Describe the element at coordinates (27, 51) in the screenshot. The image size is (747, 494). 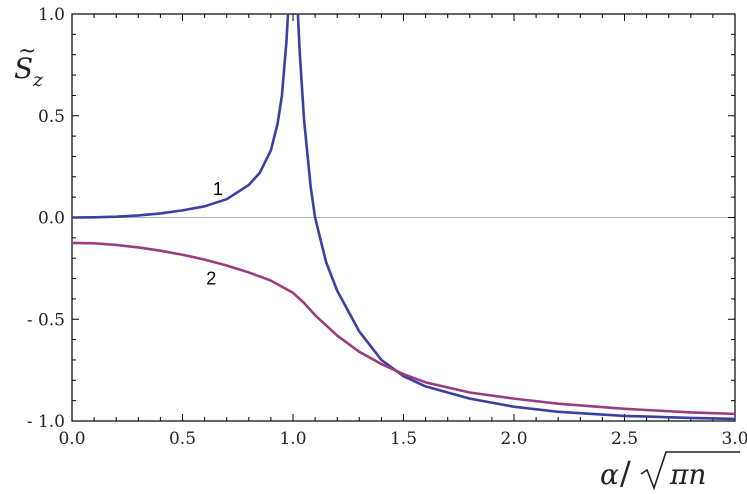
I see `y-axis-title-tilde: ~` at that location.